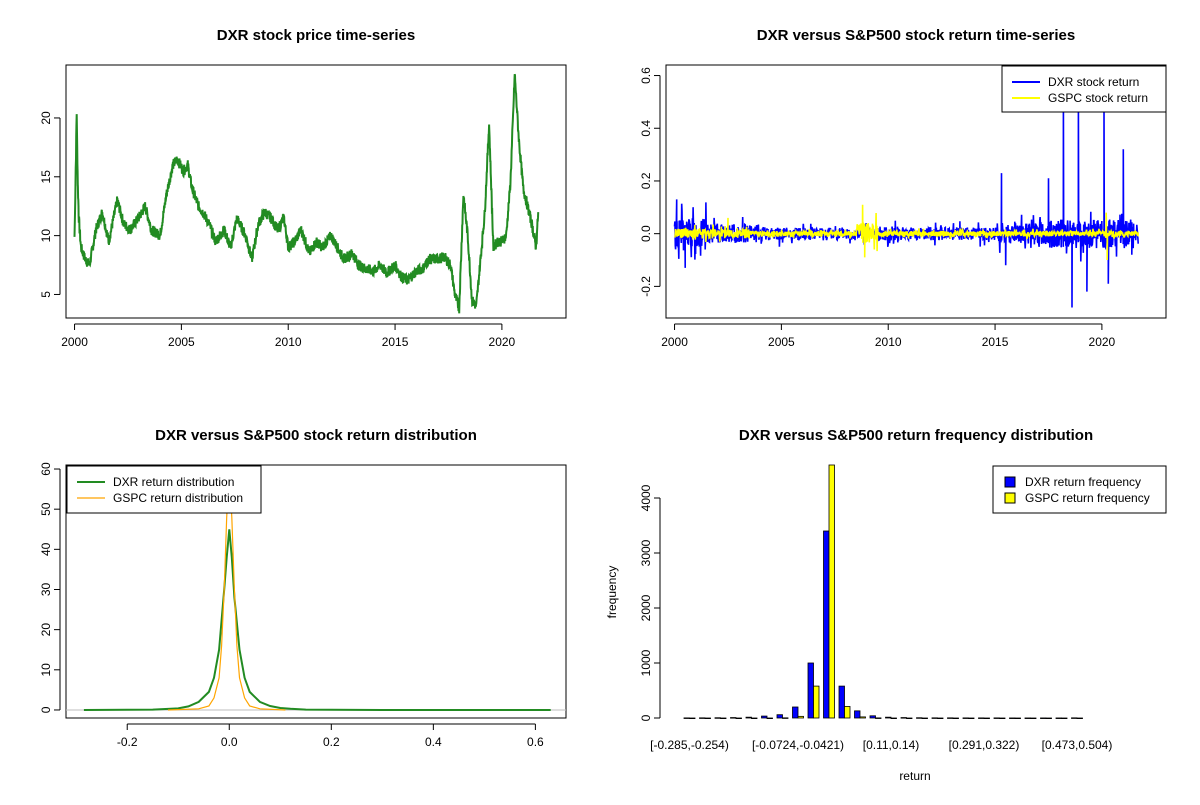 This screenshot has height=805, width=1200. What do you see at coordinates (646, 497) in the screenshot?
I see `y-tick-label: 4000` at bounding box center [646, 497].